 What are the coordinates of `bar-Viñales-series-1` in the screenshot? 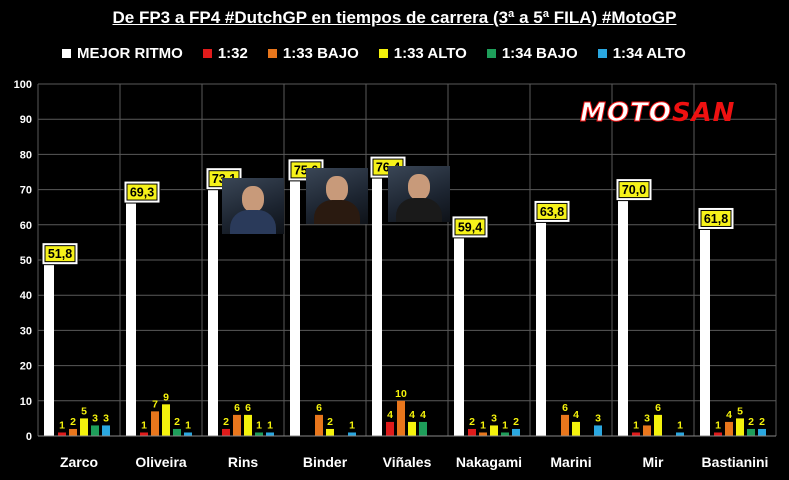 It's located at (390, 428).